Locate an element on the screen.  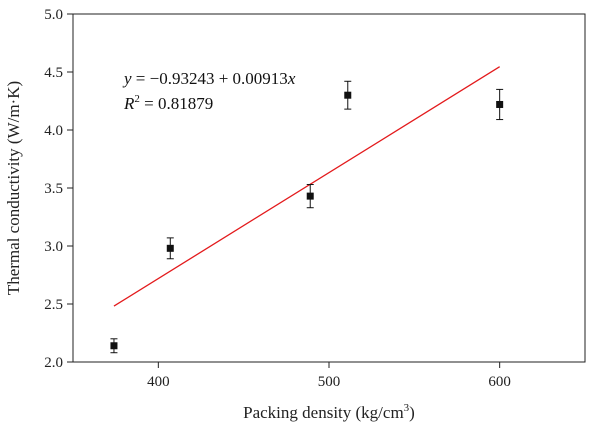
y-tick-label-0: 2.0 is located at coordinates (53, 363).